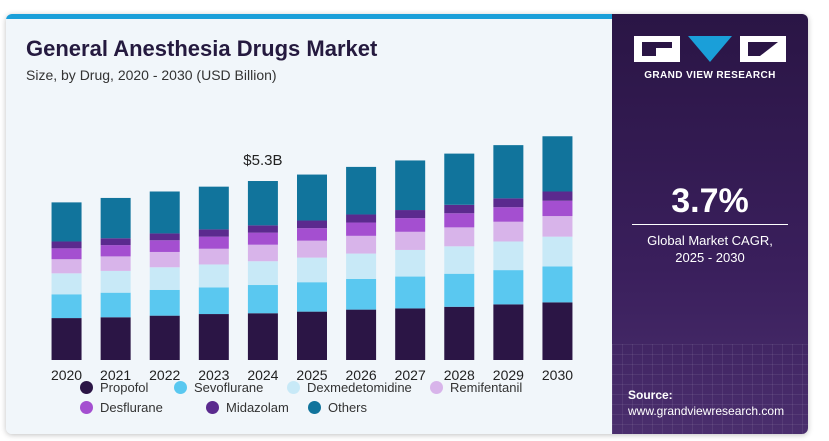 The height and width of the screenshot is (441, 829). What do you see at coordinates (213, 337) in the screenshot?
I see `bar-segment-propofol-2023` at bounding box center [213, 337].